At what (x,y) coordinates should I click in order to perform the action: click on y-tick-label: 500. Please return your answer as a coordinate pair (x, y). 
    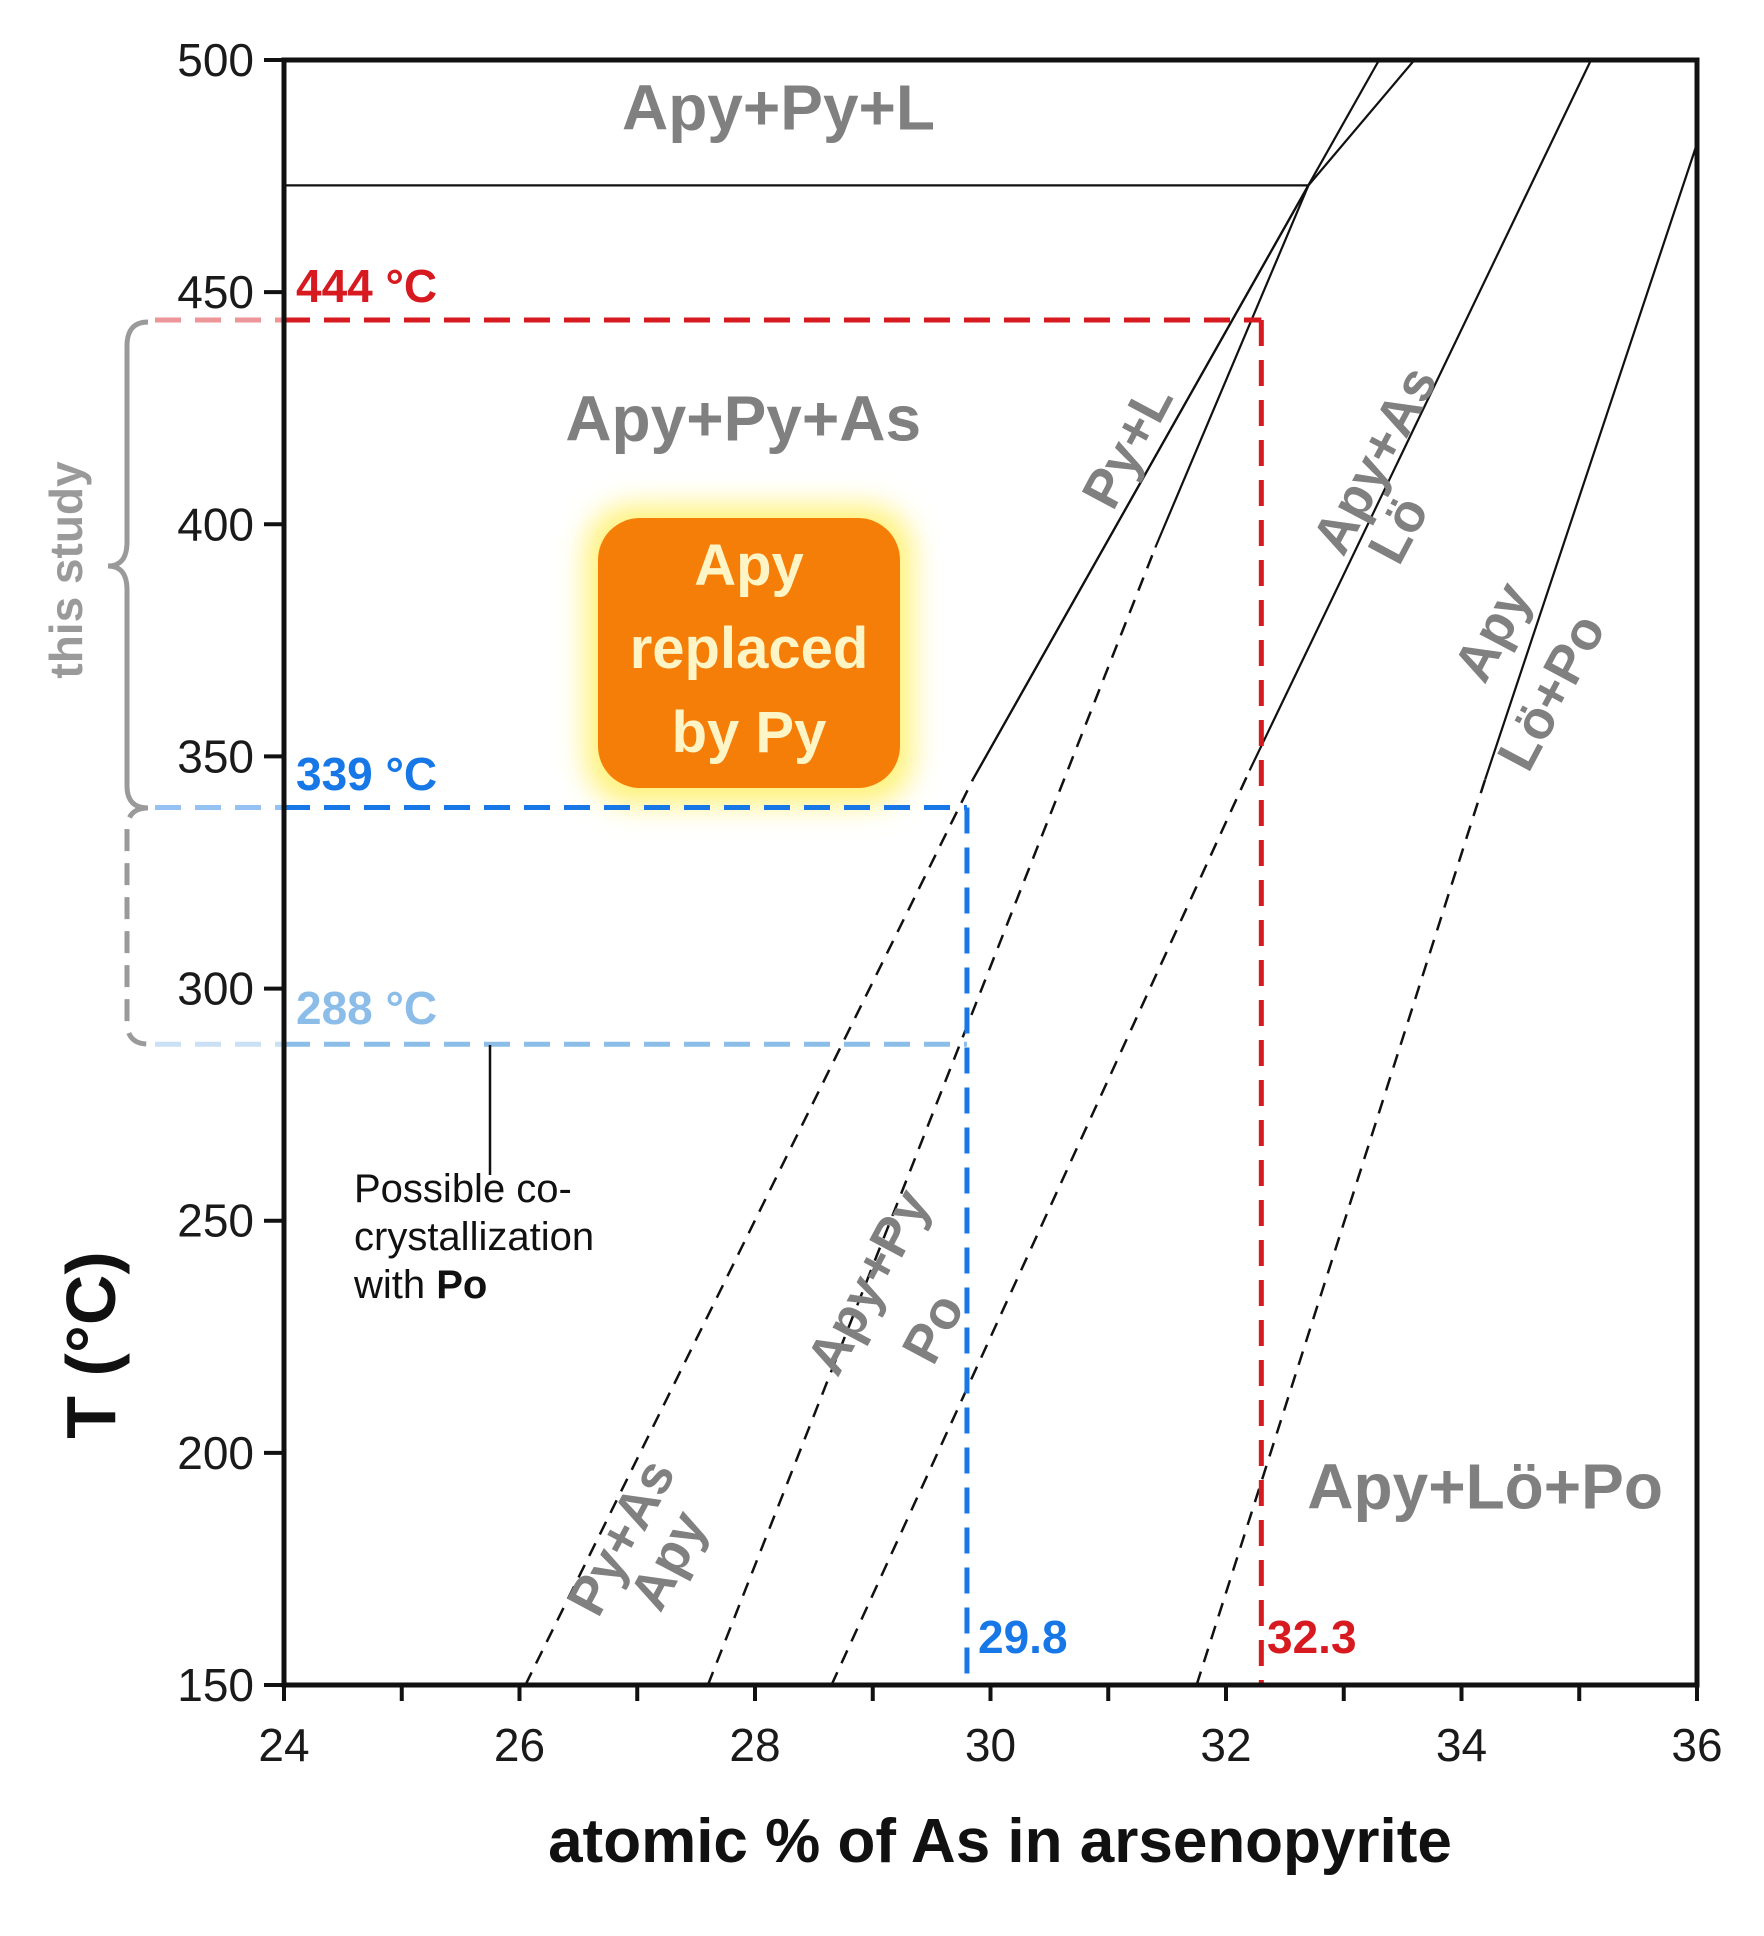
    Looking at the image, I should click on (215, 60).